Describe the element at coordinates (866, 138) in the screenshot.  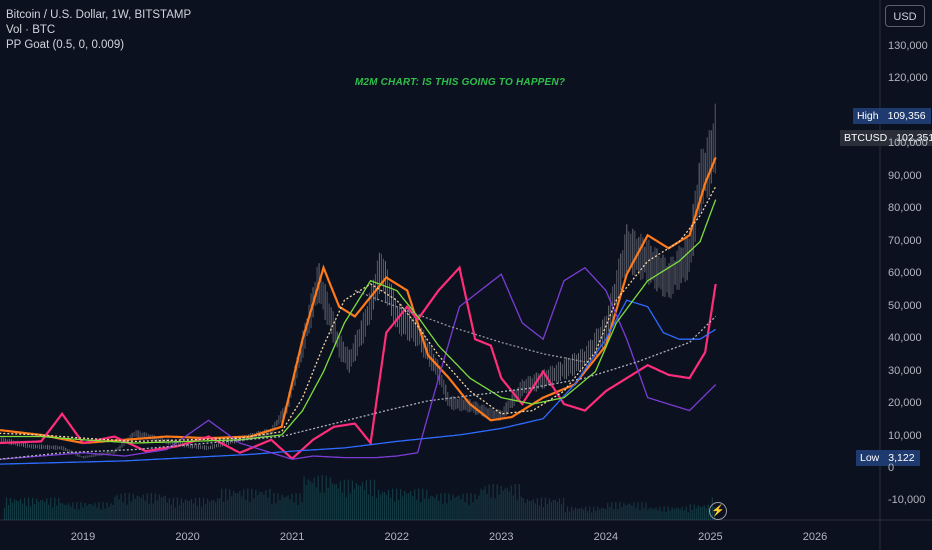
I see `price-badge-label: BTCUSD` at that location.